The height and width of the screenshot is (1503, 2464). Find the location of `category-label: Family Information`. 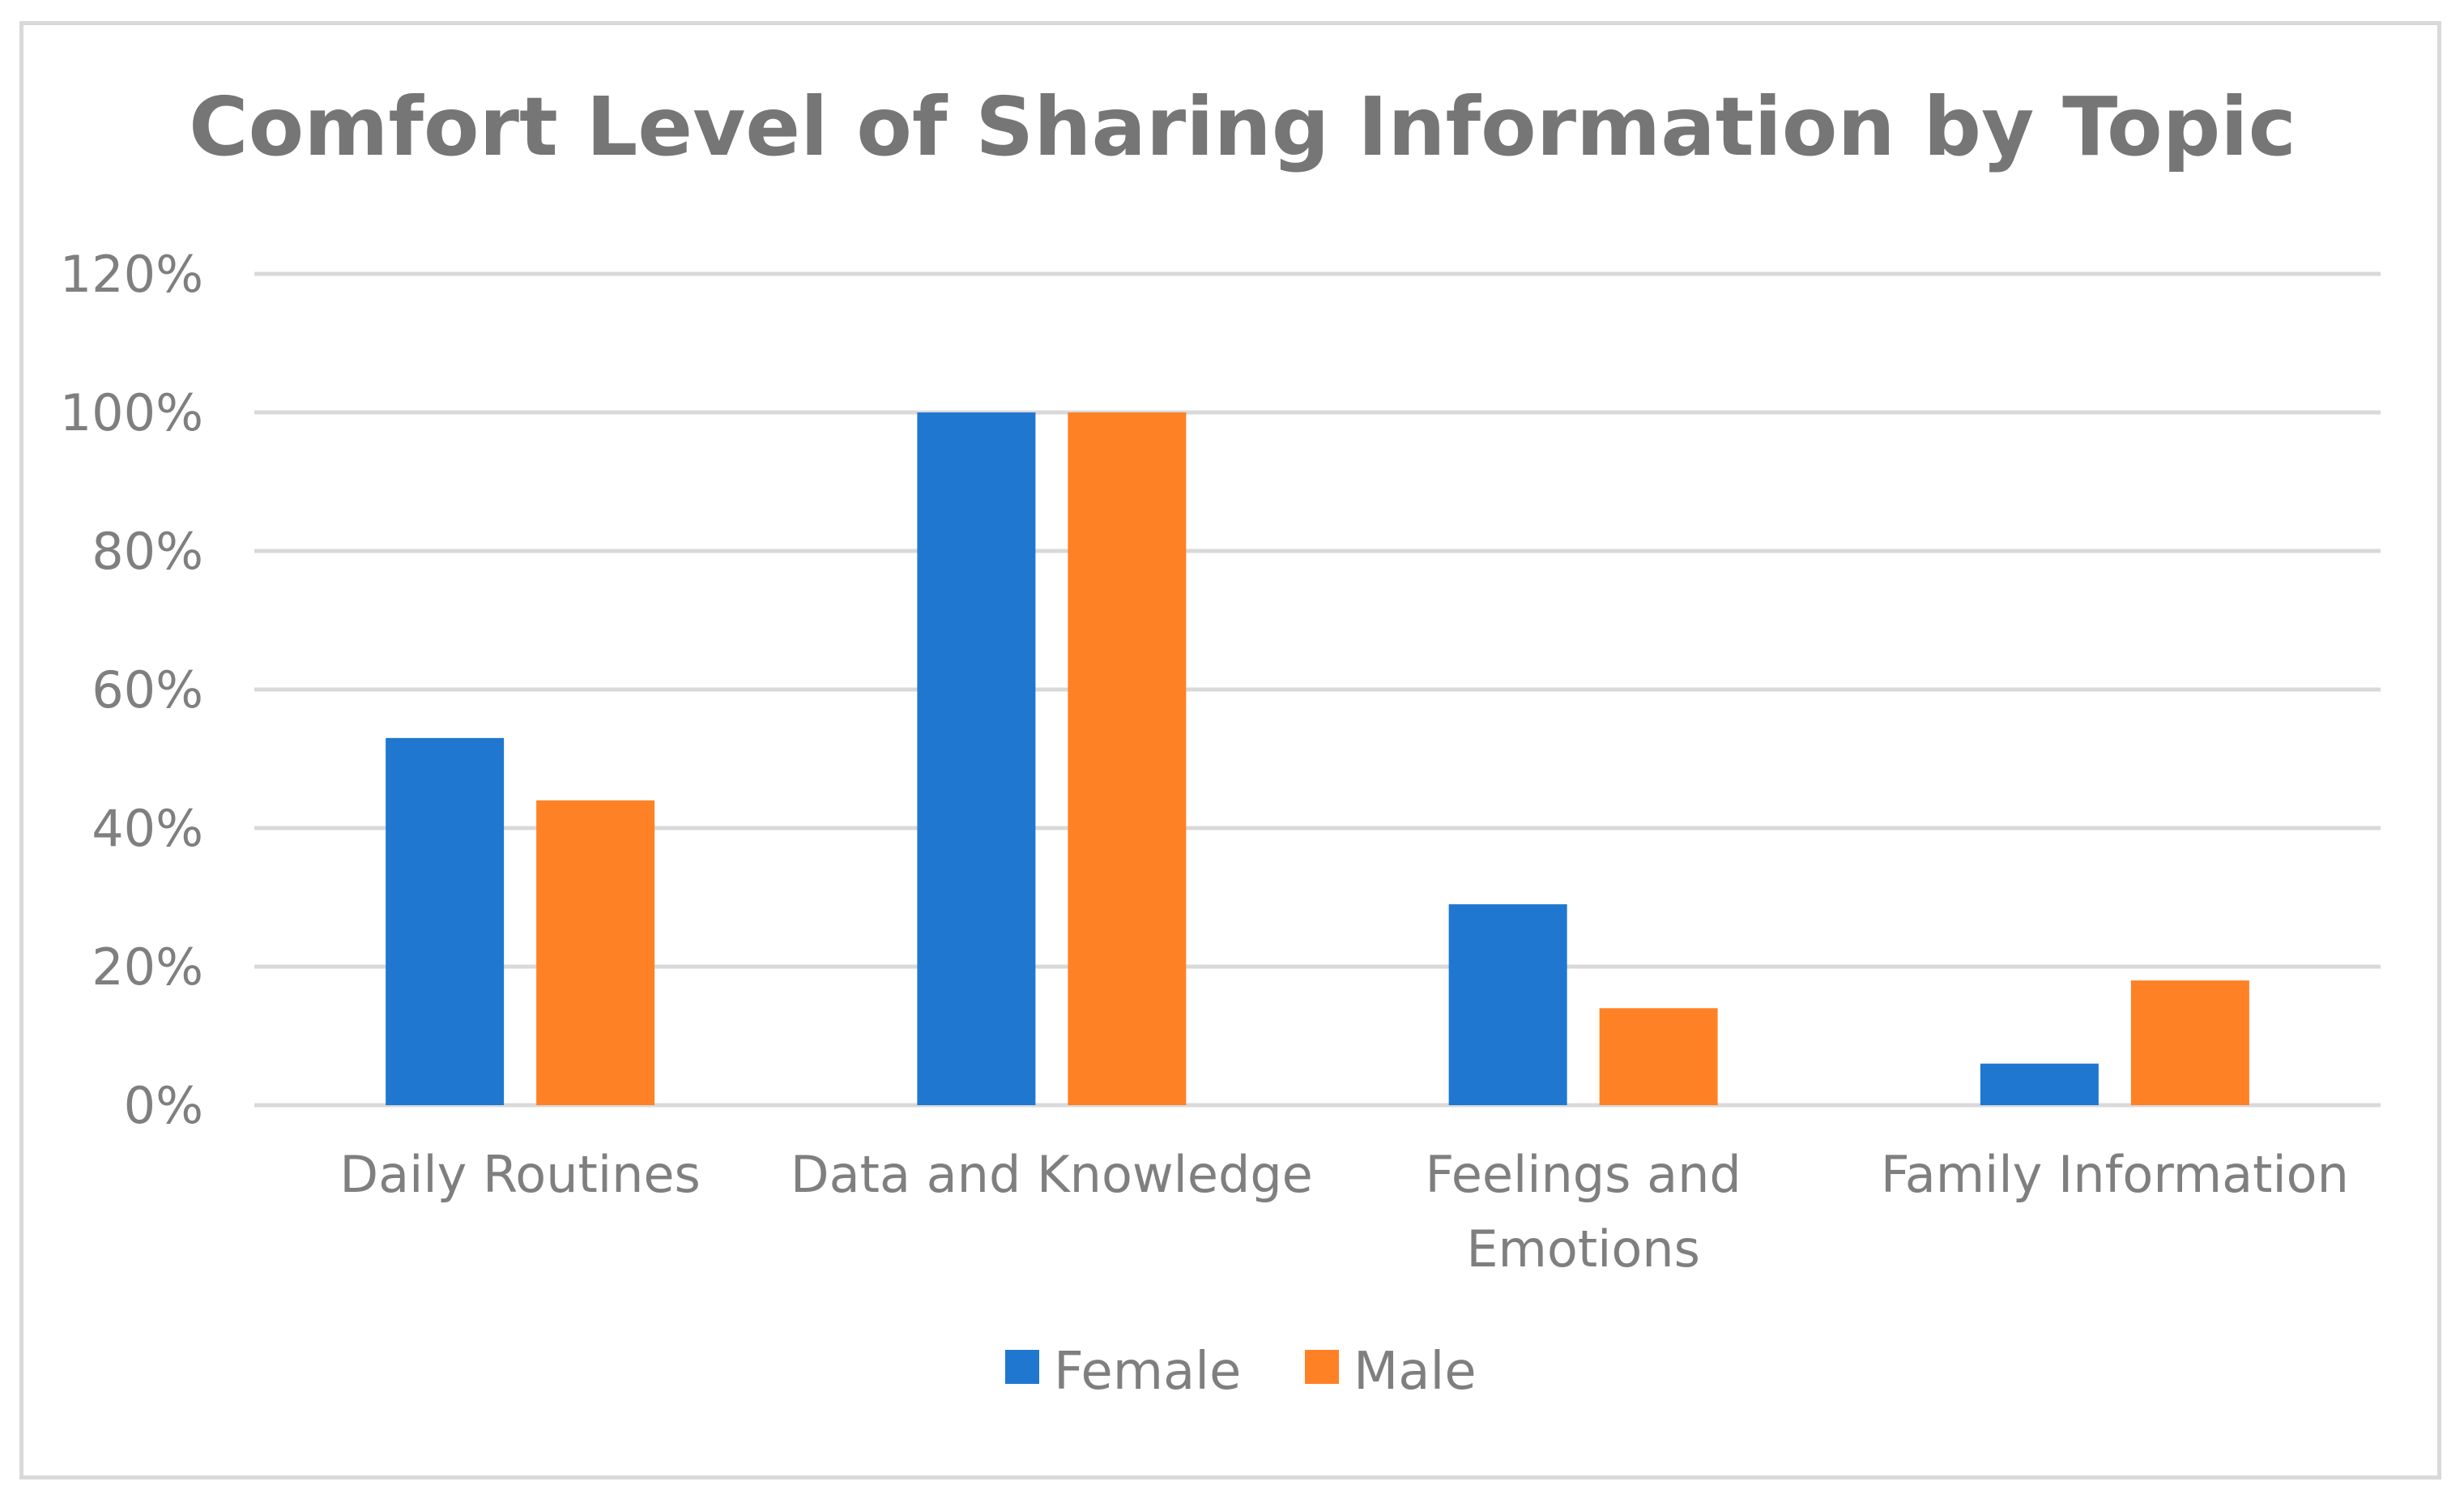

category-label: Family Information is located at coordinates (2115, 1174).